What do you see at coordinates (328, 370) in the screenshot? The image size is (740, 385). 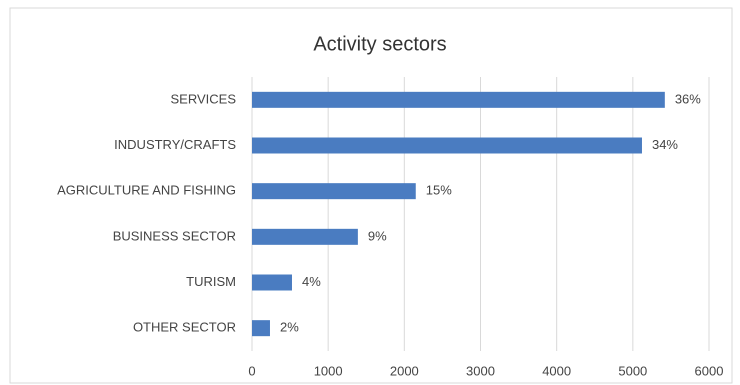 I see `x-tick-label: 1000` at bounding box center [328, 370].